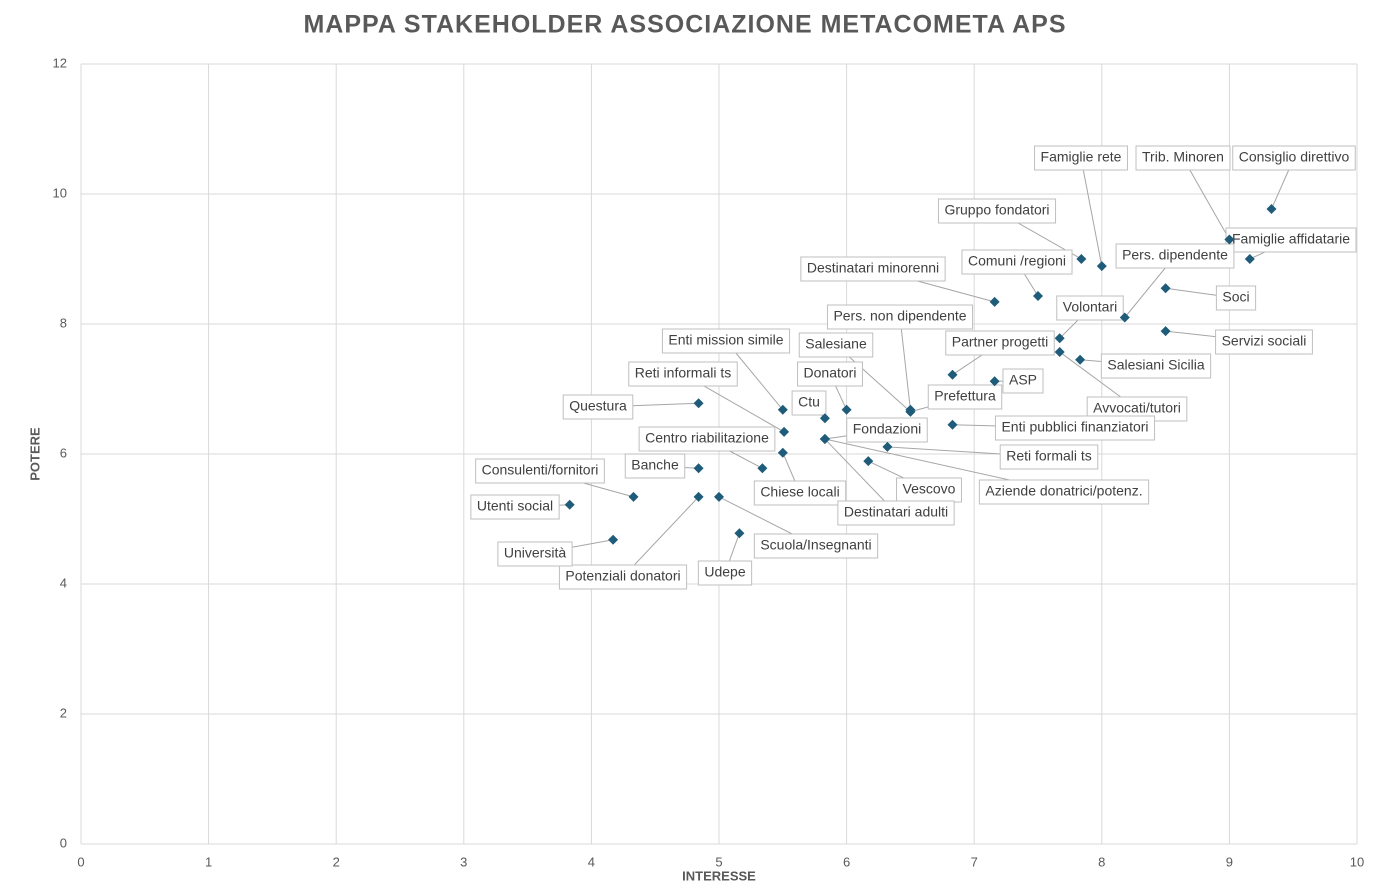 The width and height of the screenshot is (1385, 888). What do you see at coordinates (60, 192) in the screenshot?
I see `y-tick-label: 10` at bounding box center [60, 192].